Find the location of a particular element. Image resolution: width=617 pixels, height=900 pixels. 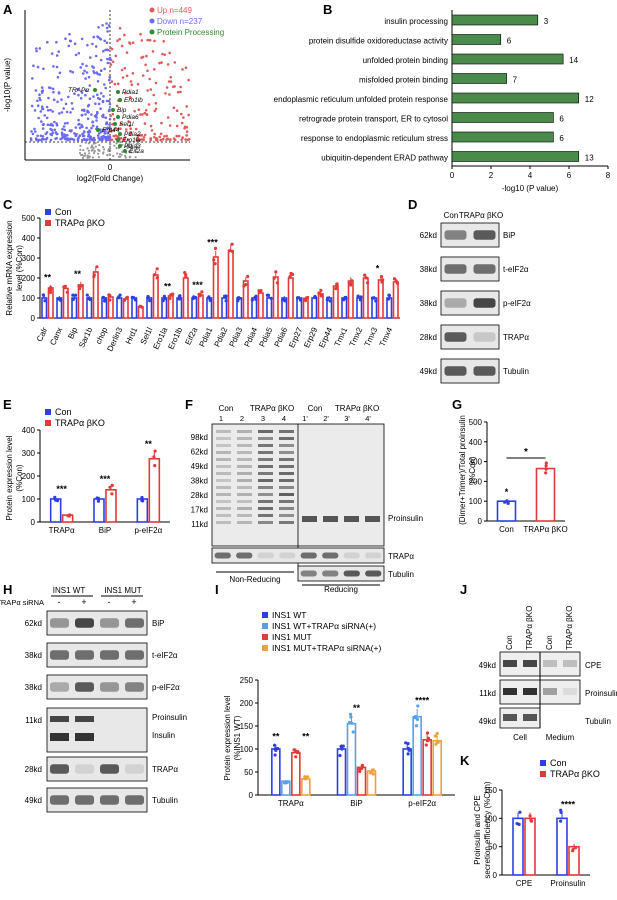

d-mw-label: 38kd is located at coordinates (428, 303).